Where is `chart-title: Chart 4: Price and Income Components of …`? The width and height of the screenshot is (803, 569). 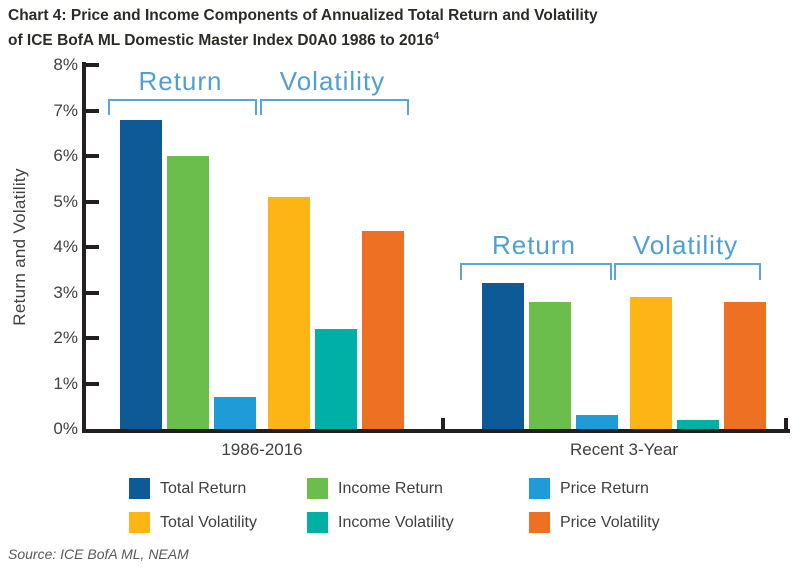 chart-title: Chart 4: Price and Income Components of … is located at coordinates (398, 28).